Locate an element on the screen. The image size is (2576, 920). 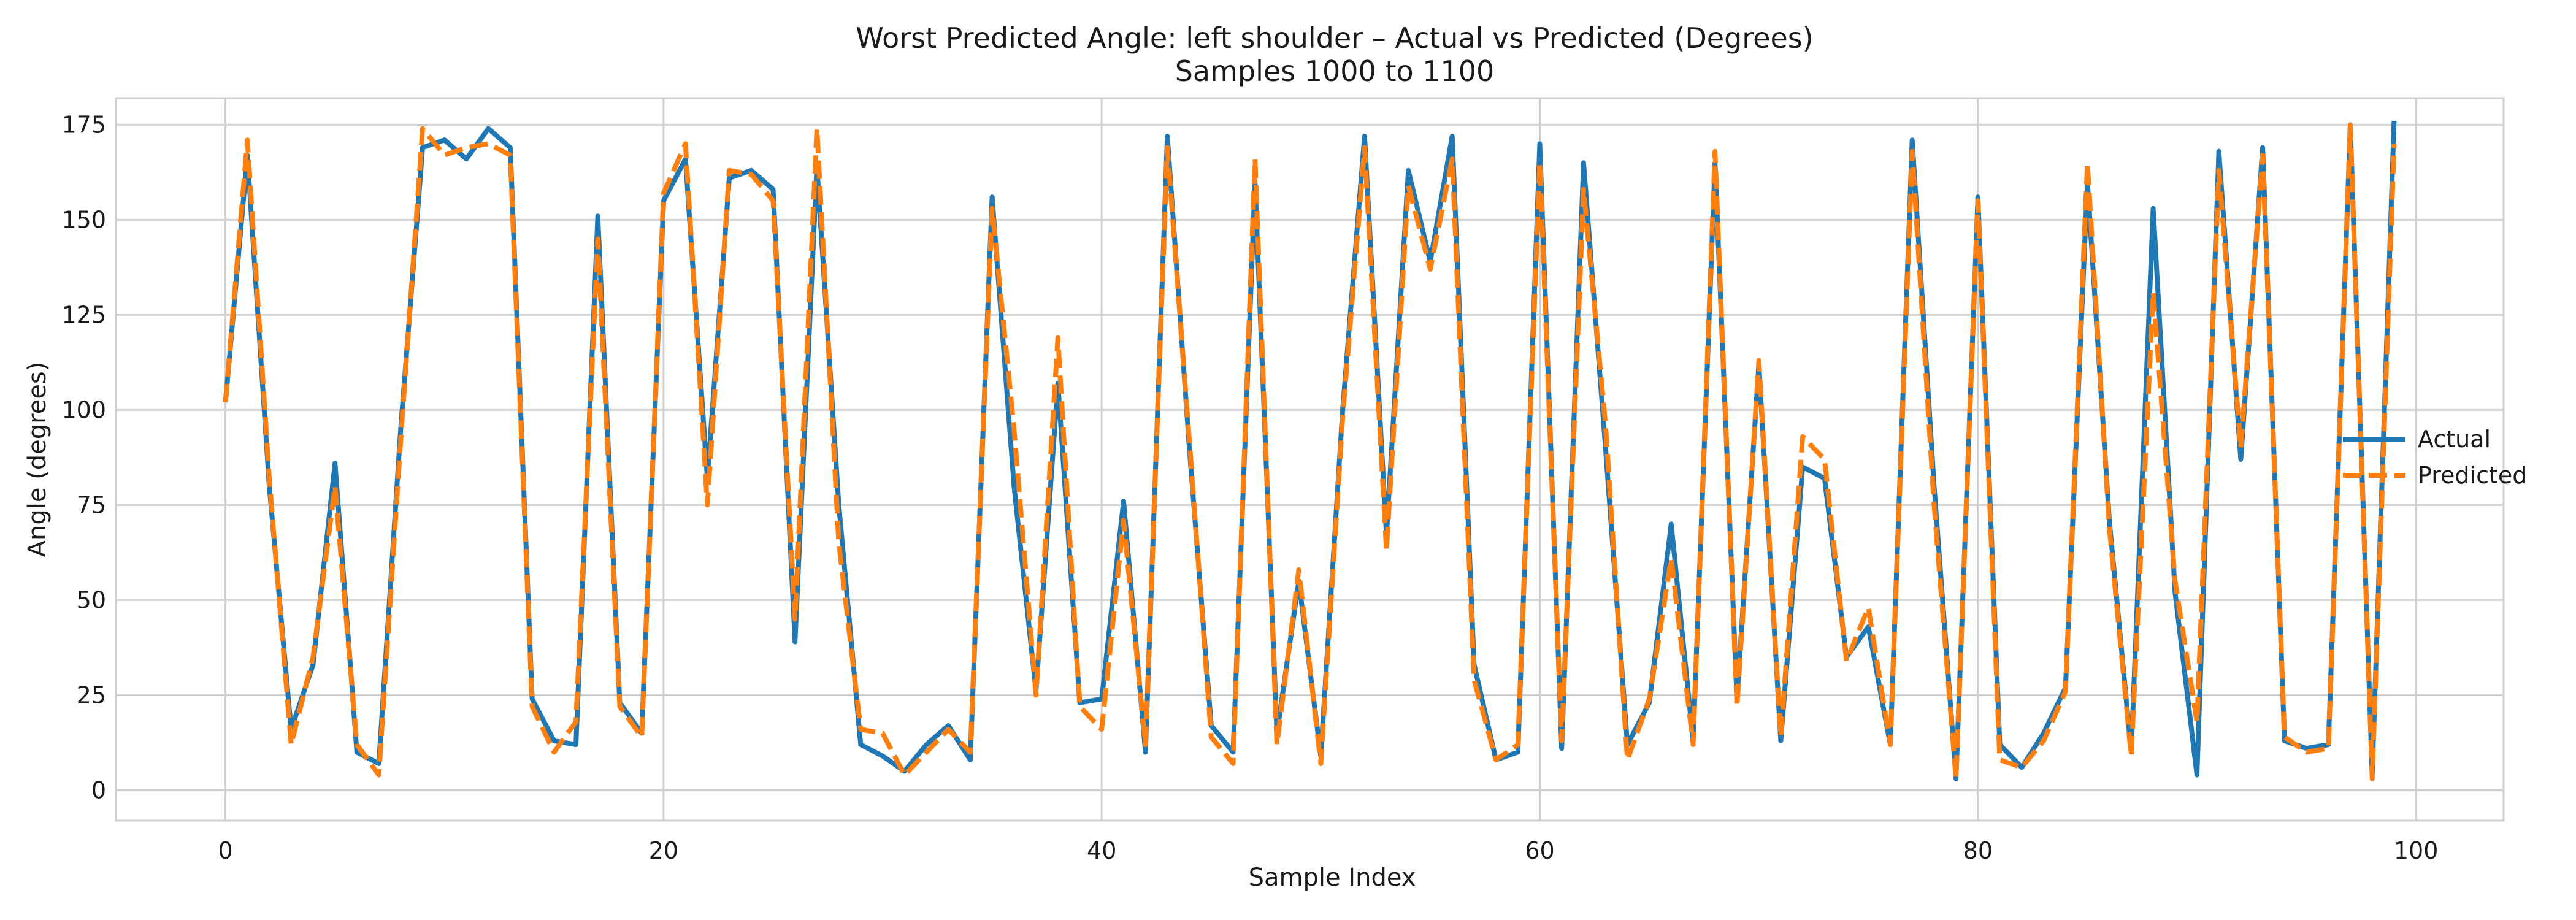
y-axis-label: Angle (degrees) is located at coordinates (37, 460).